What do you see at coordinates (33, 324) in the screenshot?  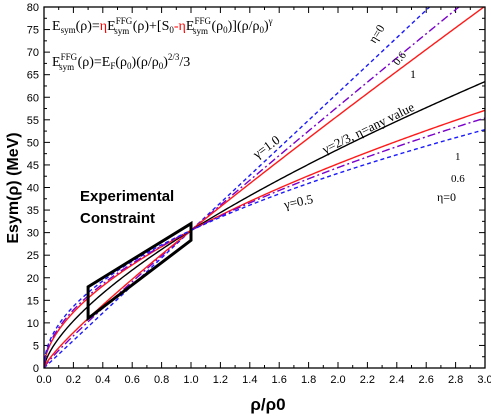 I see `y-tick-label: 10` at bounding box center [33, 324].